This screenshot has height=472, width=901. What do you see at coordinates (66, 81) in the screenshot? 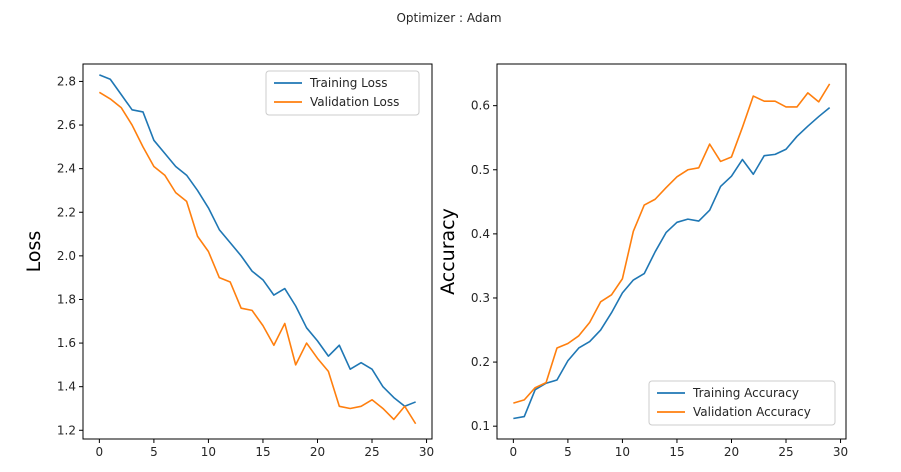
I see `loss-y-tick-label: 2.8` at bounding box center [66, 81].